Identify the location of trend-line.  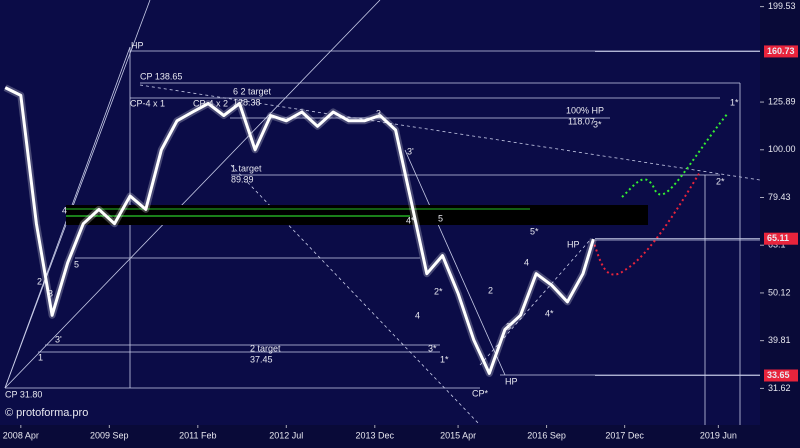
(455, 262).